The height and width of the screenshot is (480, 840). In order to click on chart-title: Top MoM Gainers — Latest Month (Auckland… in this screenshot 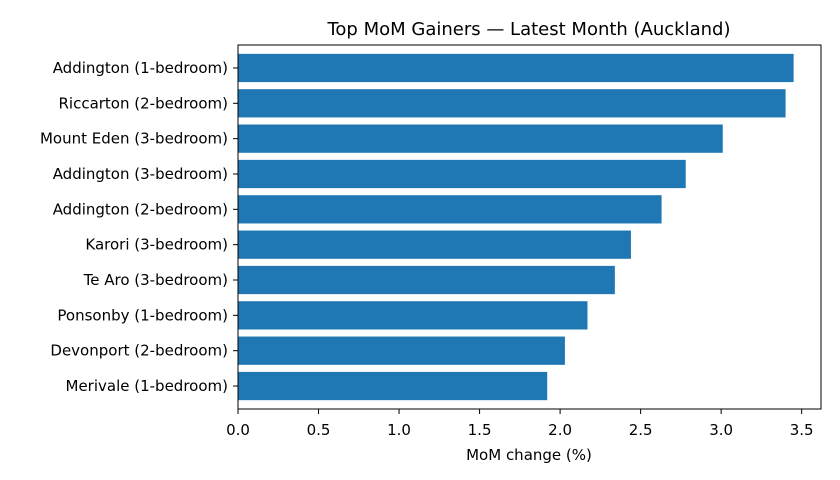, I will do `click(528, 29)`.